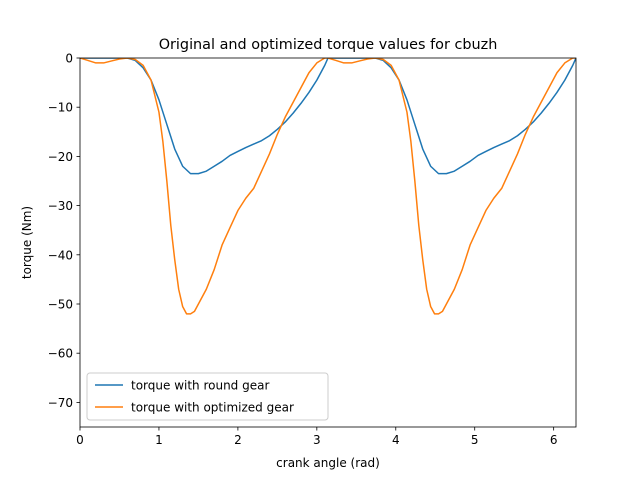 The image size is (640, 480). What do you see at coordinates (64, 231) in the screenshot?
I see `y-axis: 0 −10 −20 −30 −40 −50 −60 −70` at bounding box center [64, 231].